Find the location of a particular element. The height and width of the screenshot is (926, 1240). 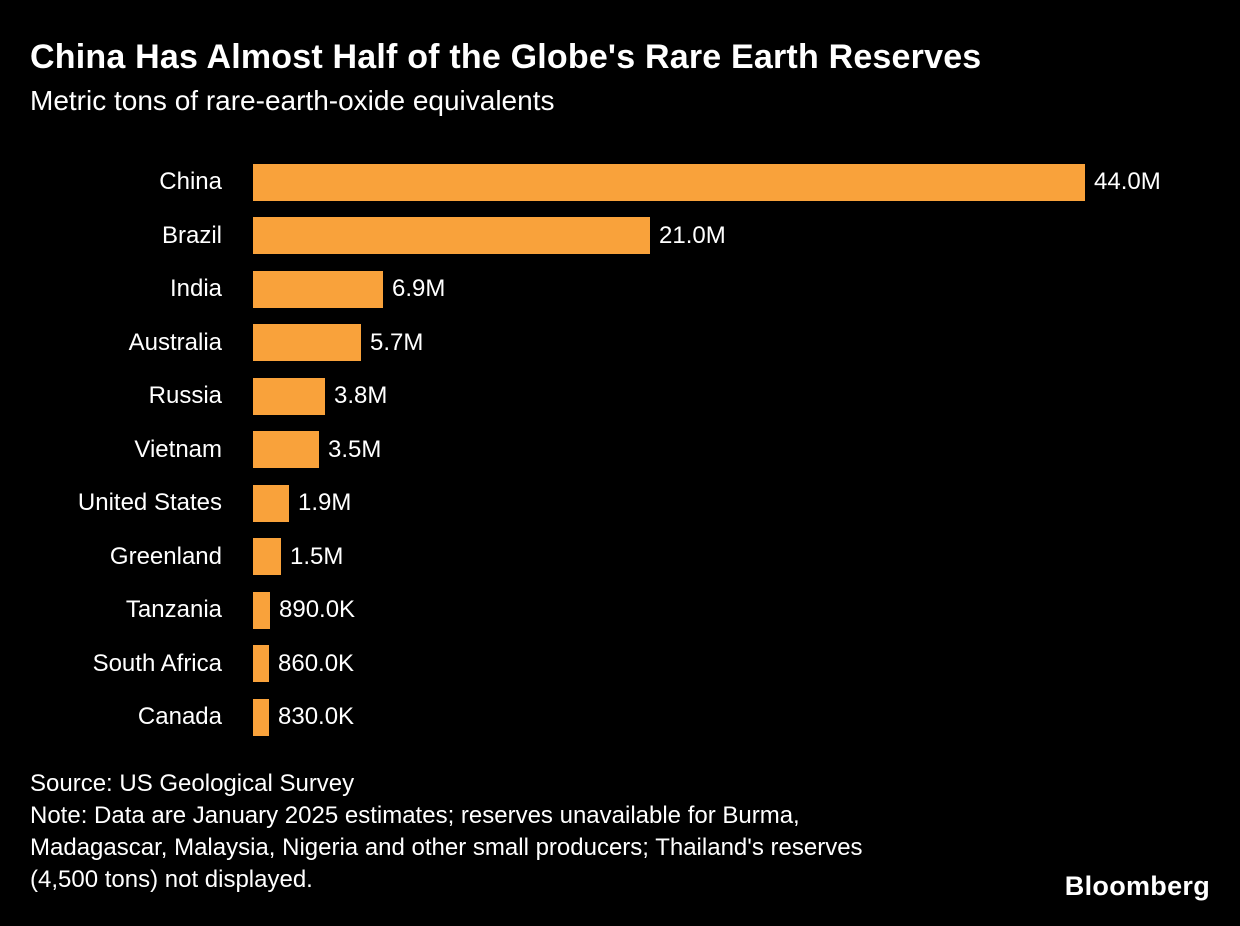

bar-row: United States 1.9M is located at coordinates (620, 503).